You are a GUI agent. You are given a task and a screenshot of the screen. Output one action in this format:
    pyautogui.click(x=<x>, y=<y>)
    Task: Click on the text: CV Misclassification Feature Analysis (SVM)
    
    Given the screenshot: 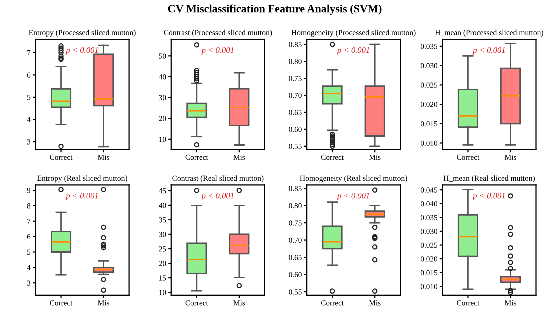 What is the action you would take?
    pyautogui.click(x=275, y=9)
    